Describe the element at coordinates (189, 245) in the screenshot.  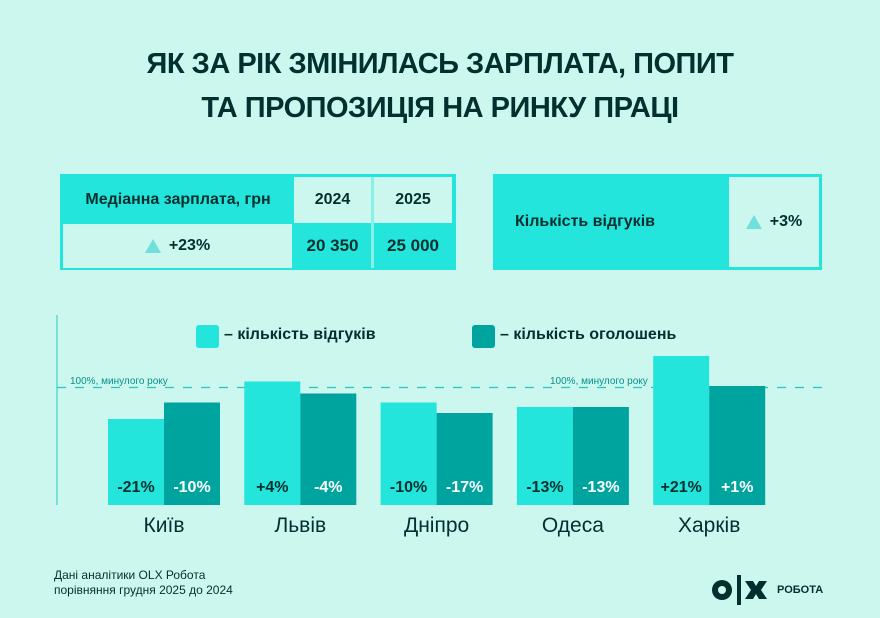
I see `salary-change-text: +23%` at that location.